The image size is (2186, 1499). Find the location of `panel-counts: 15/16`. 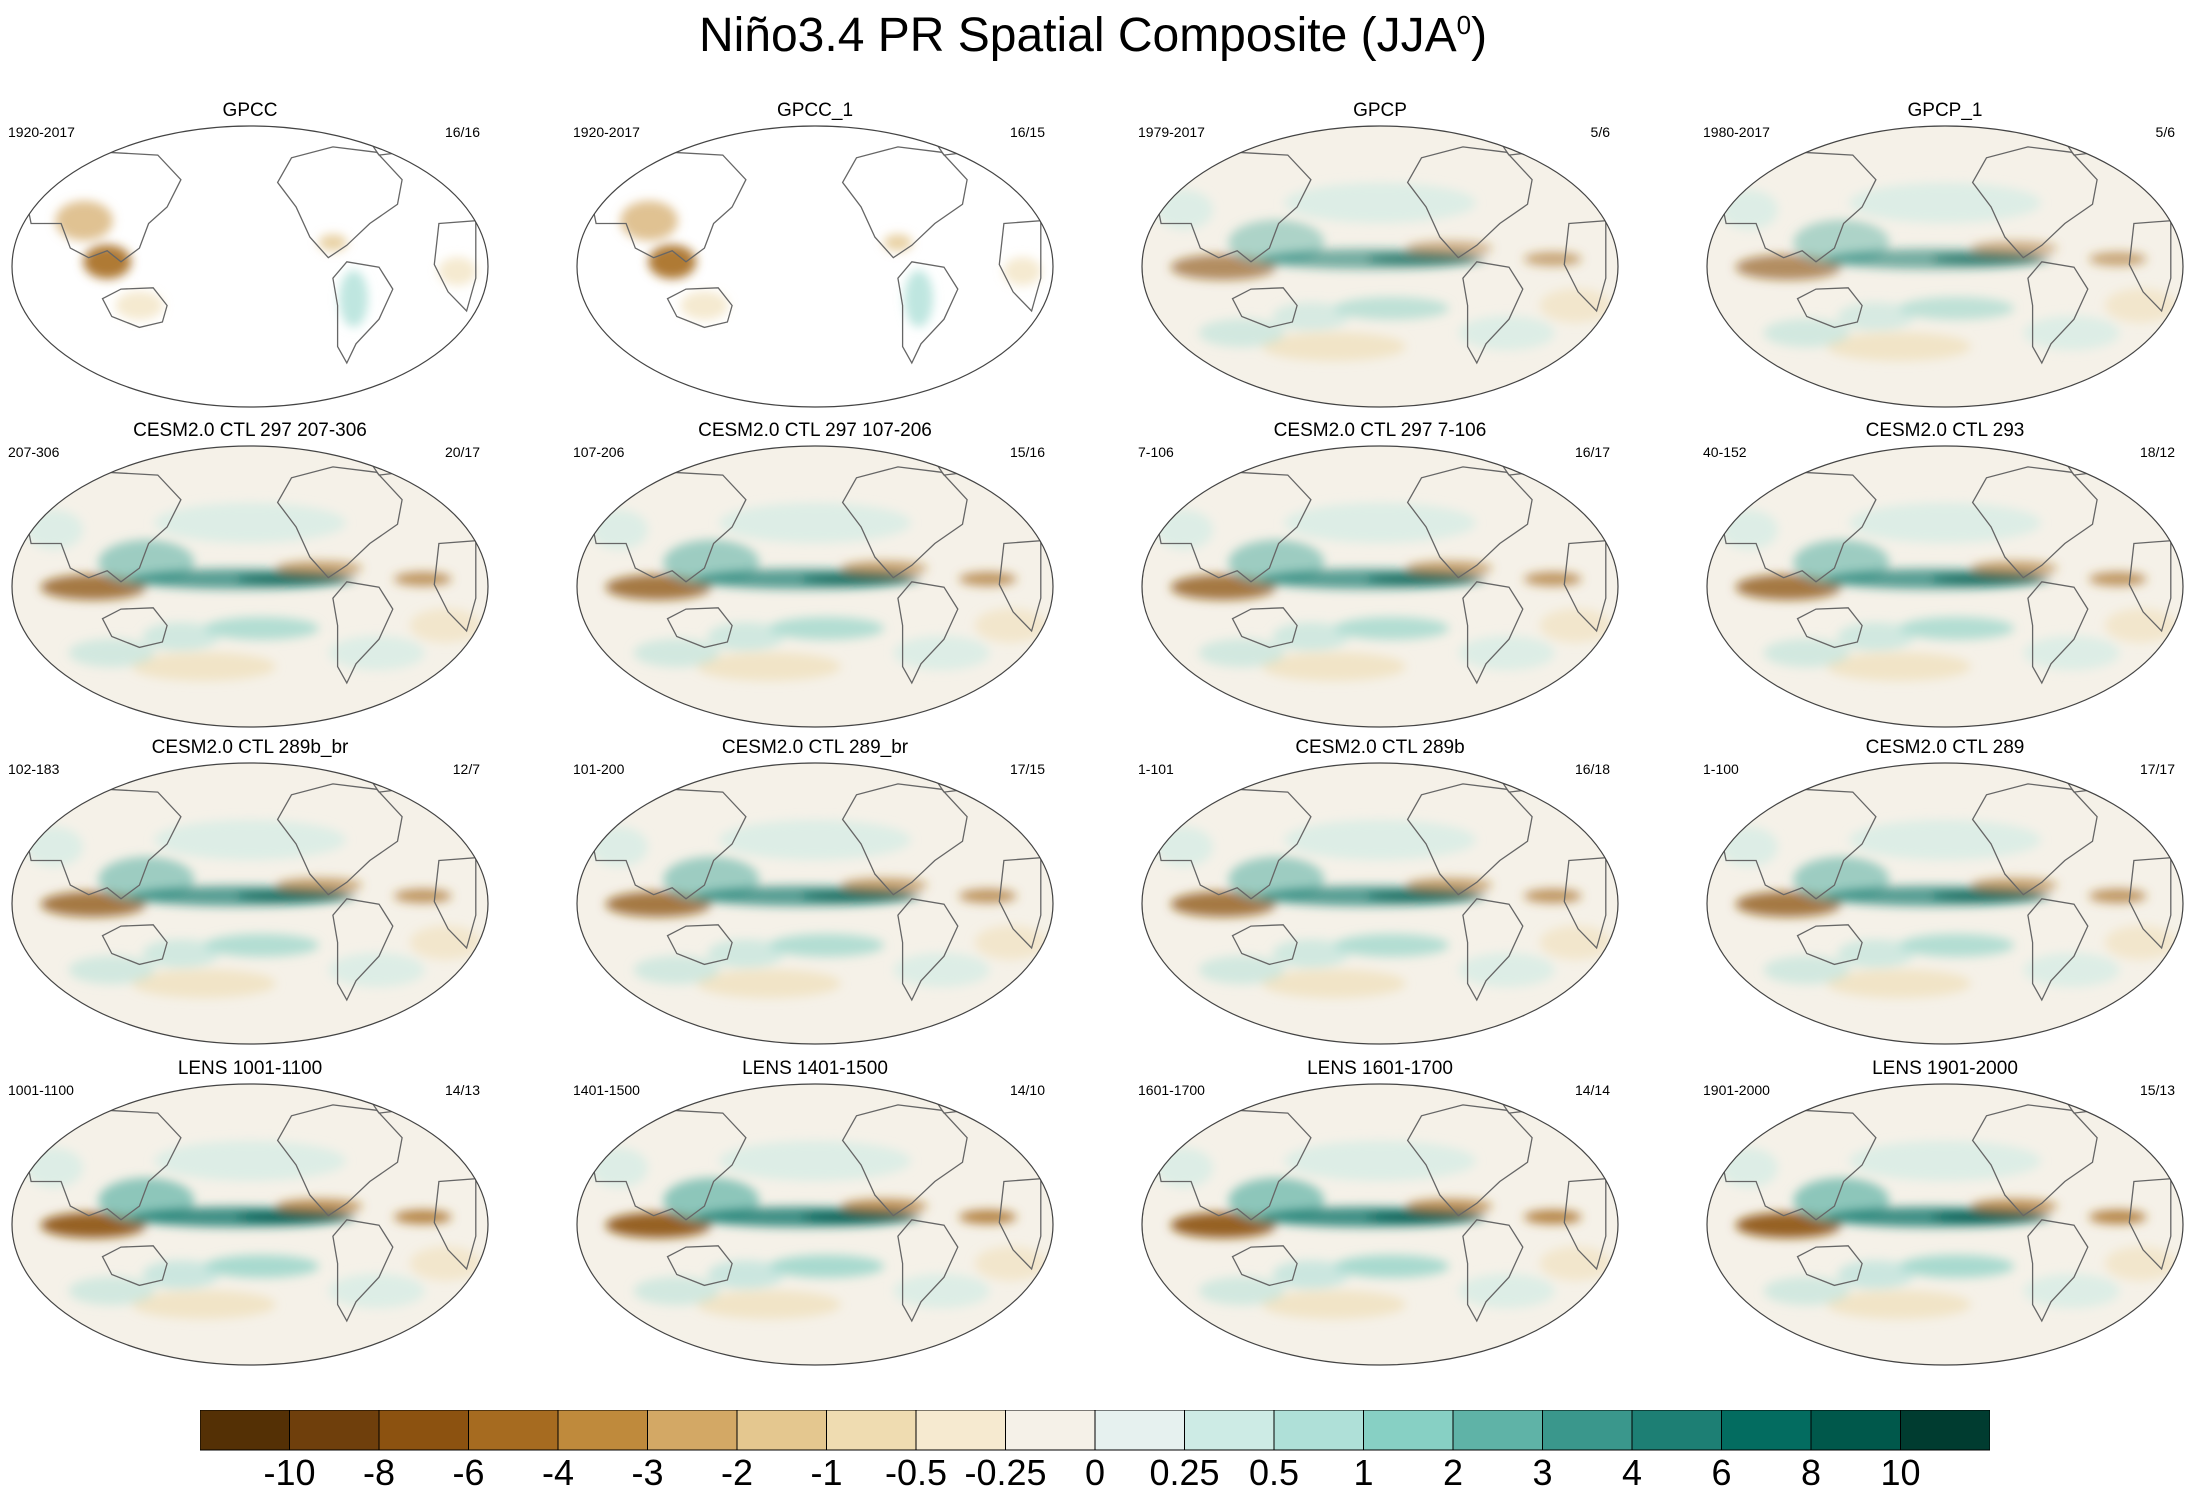

panel-counts: 15/16 is located at coordinates (1027, 452).